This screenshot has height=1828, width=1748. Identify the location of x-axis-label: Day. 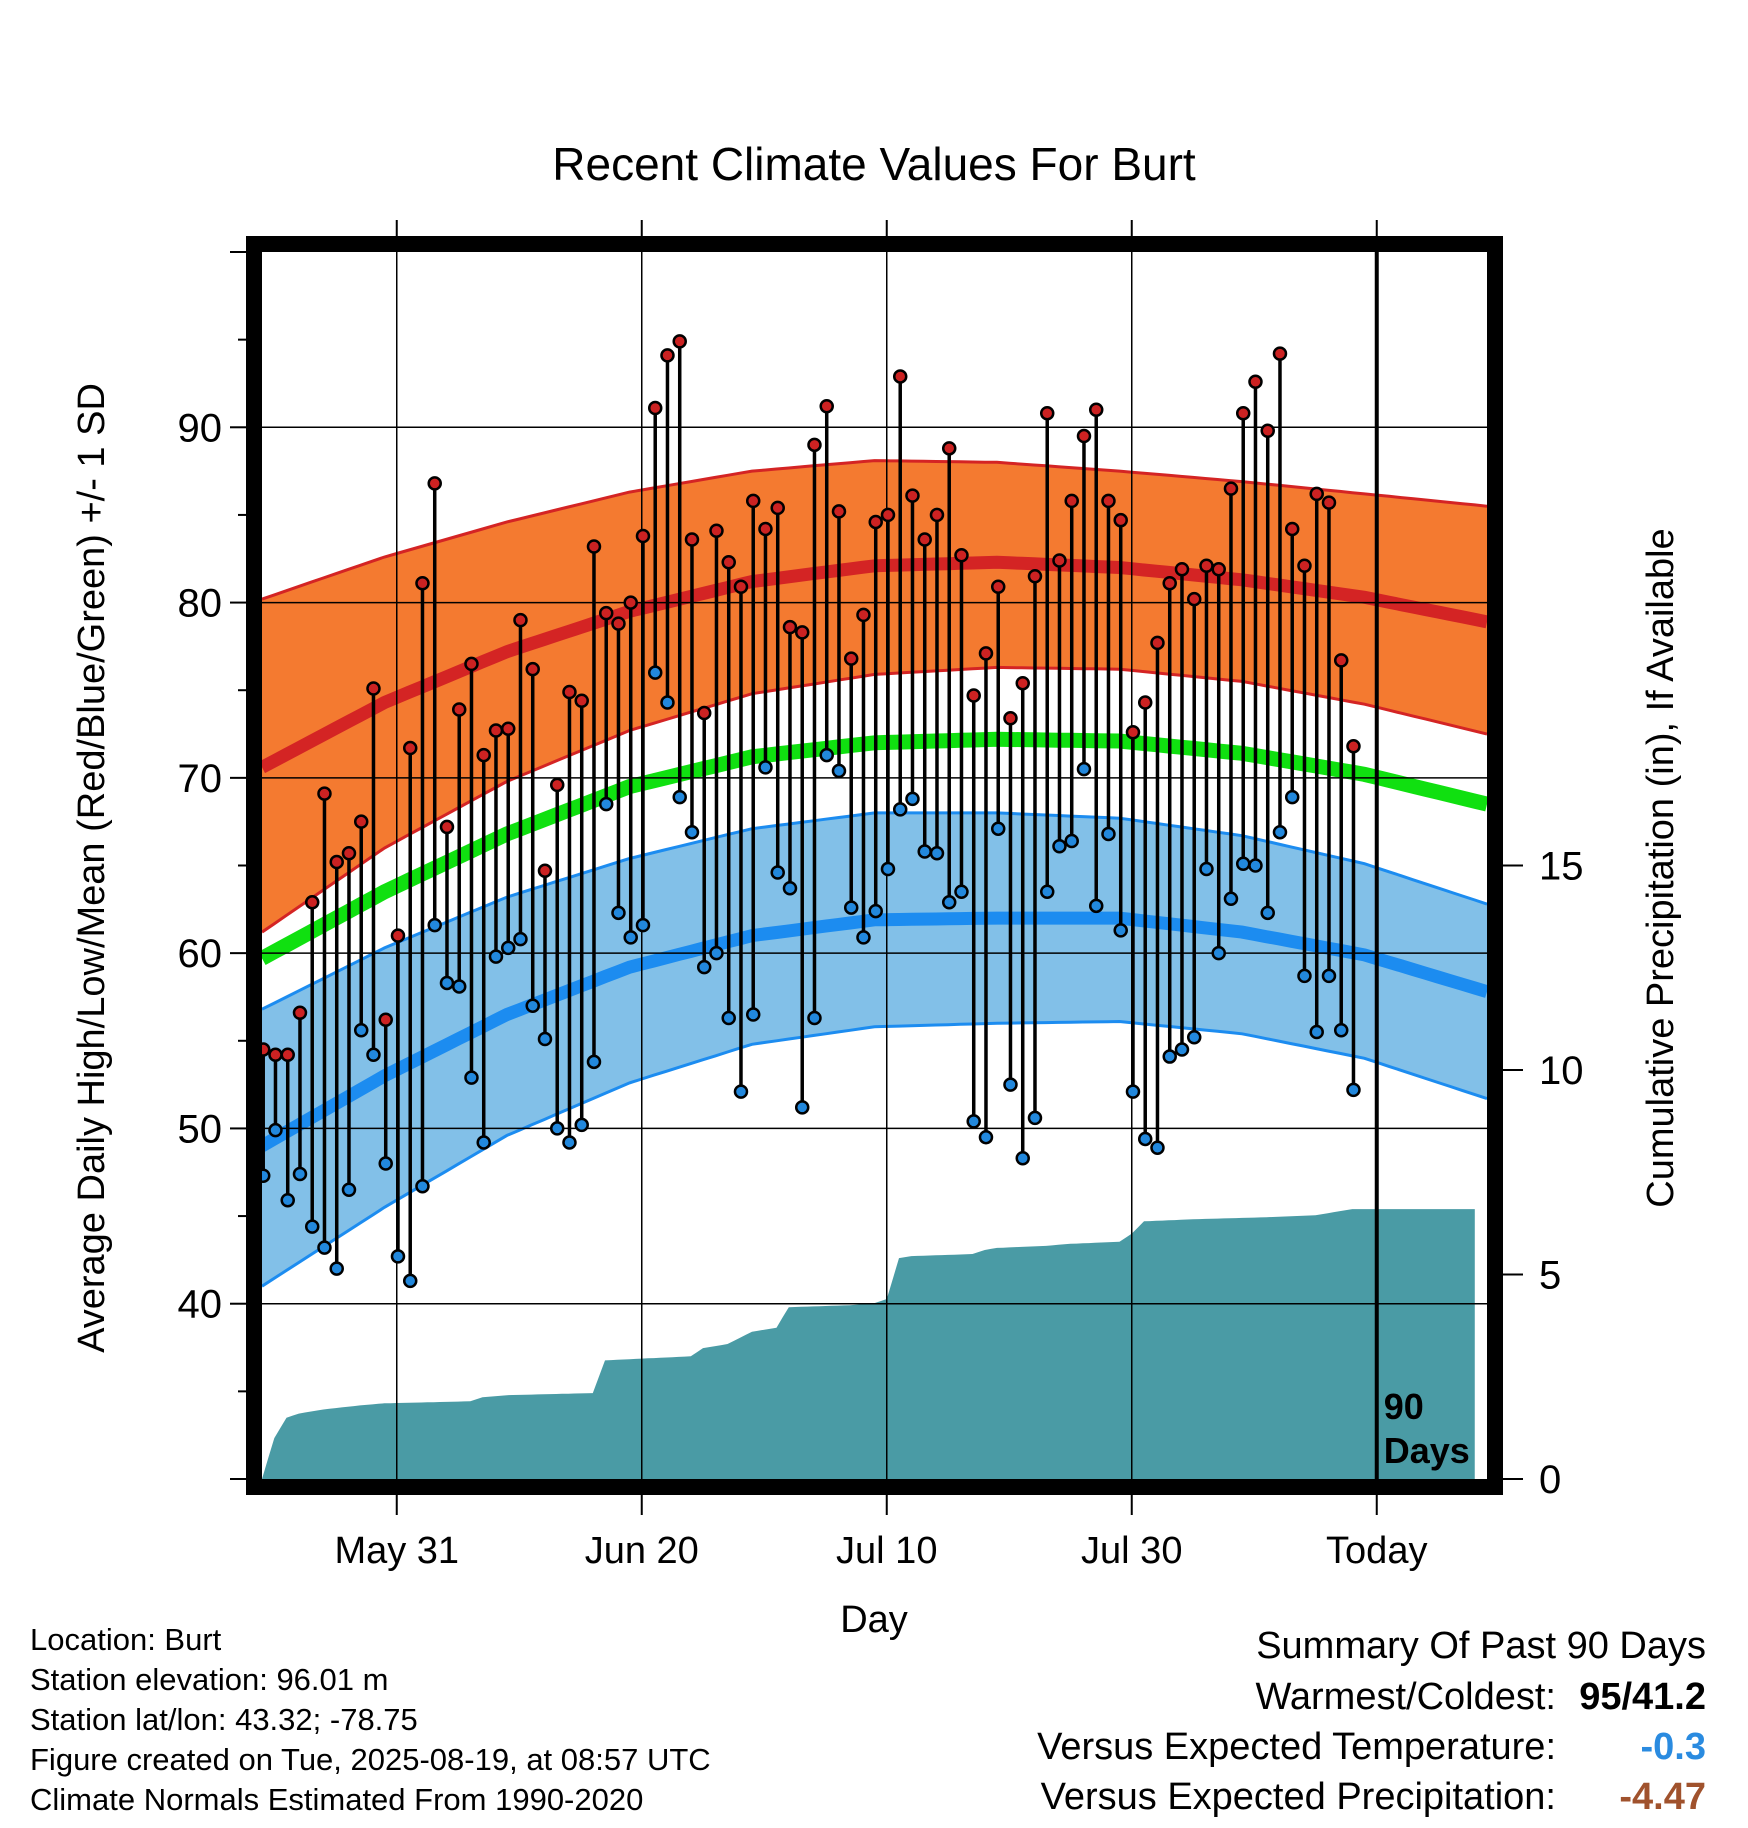
(874, 1620).